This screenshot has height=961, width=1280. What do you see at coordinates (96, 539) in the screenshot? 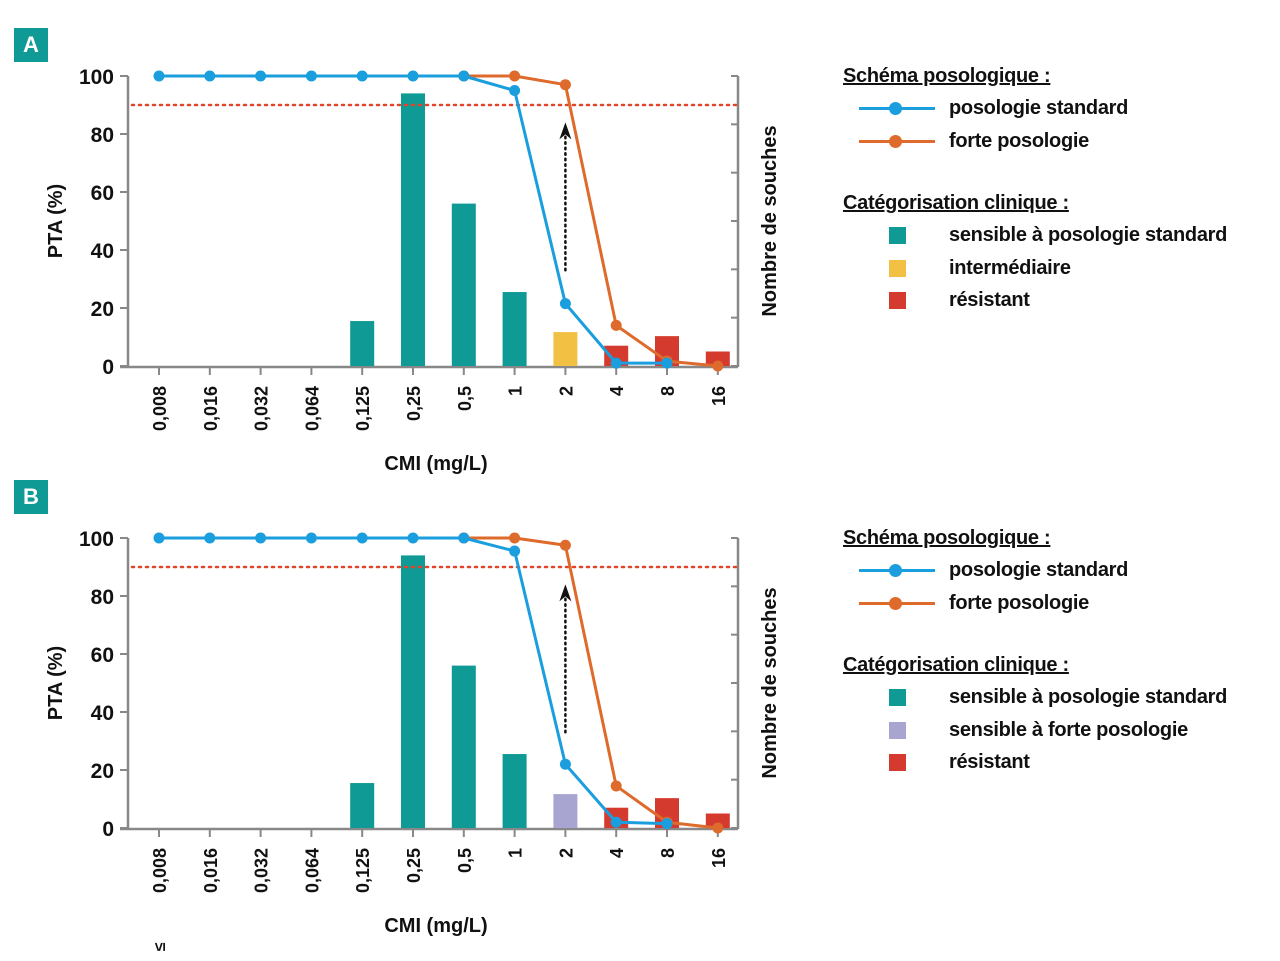
I see `y-tick-label: 100` at bounding box center [96, 539].